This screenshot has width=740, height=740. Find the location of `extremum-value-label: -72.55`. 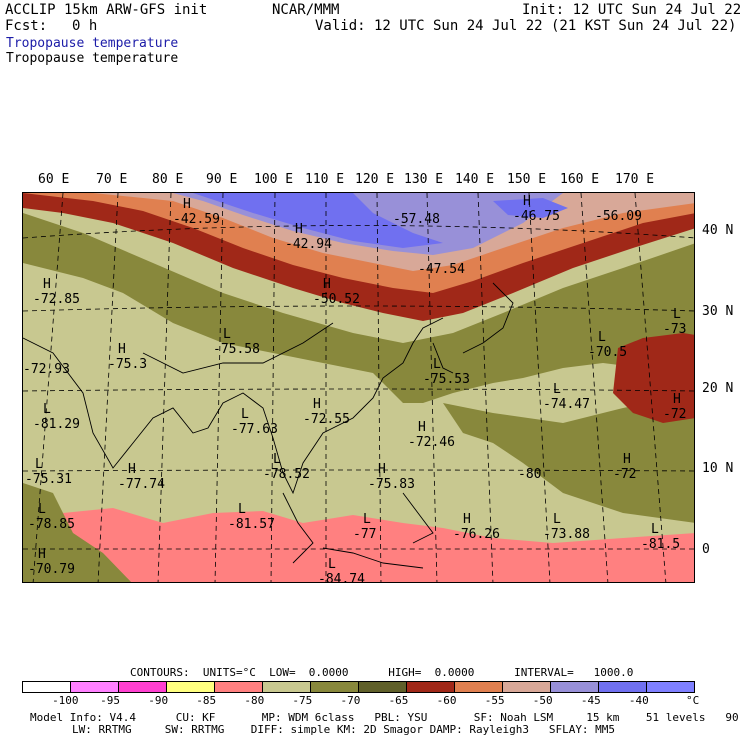

extremum-value-label: -72.55 is located at coordinates (326, 419).